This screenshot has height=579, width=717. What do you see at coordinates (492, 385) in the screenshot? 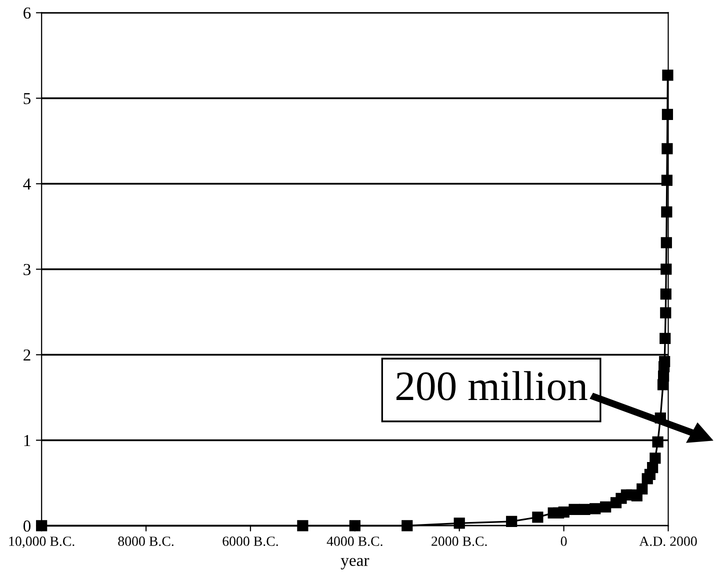
I see `annotation: 200 million` at bounding box center [492, 385].